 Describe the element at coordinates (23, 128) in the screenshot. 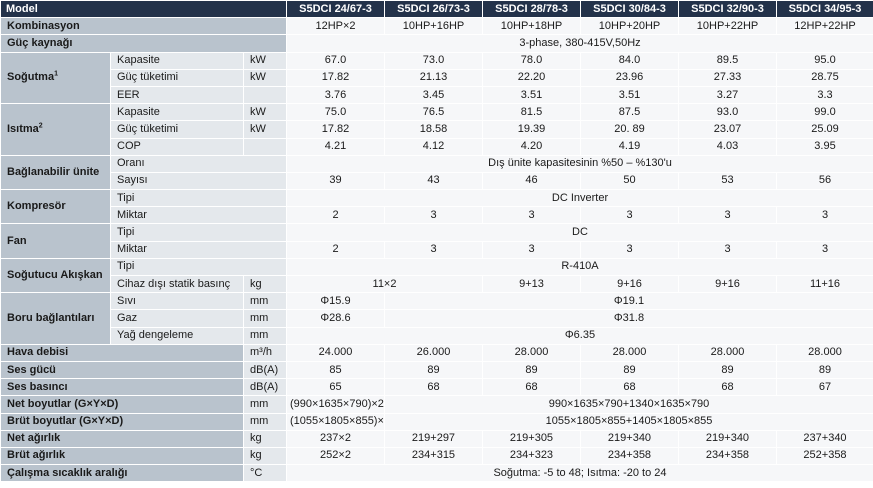

I see `group-label-text: Isıtma` at that location.